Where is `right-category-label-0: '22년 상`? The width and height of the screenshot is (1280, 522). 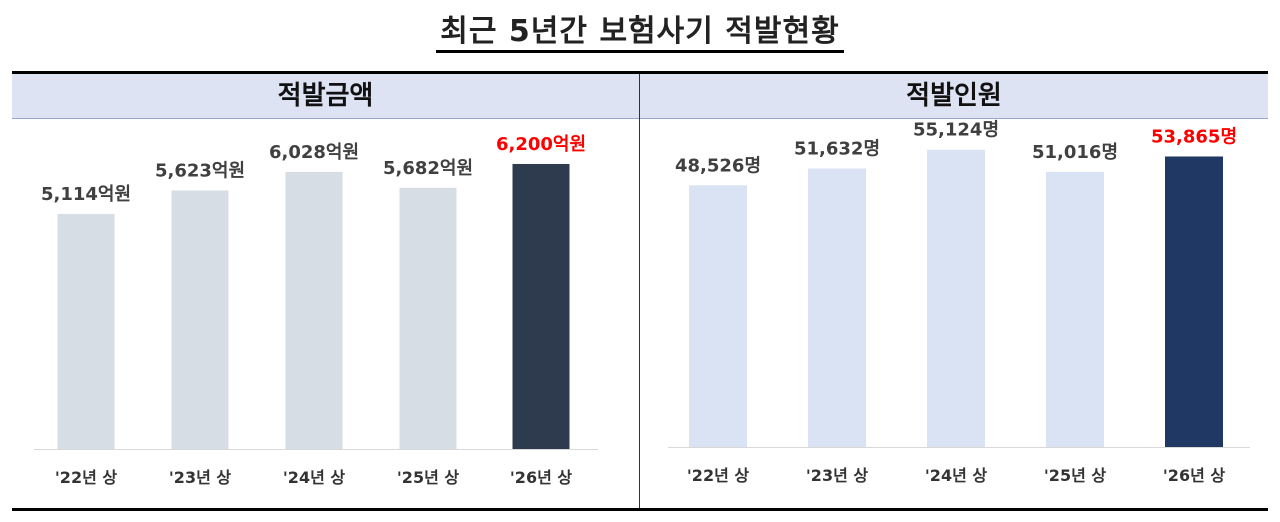
right-category-label-0: '22년 상 is located at coordinates (718, 475).